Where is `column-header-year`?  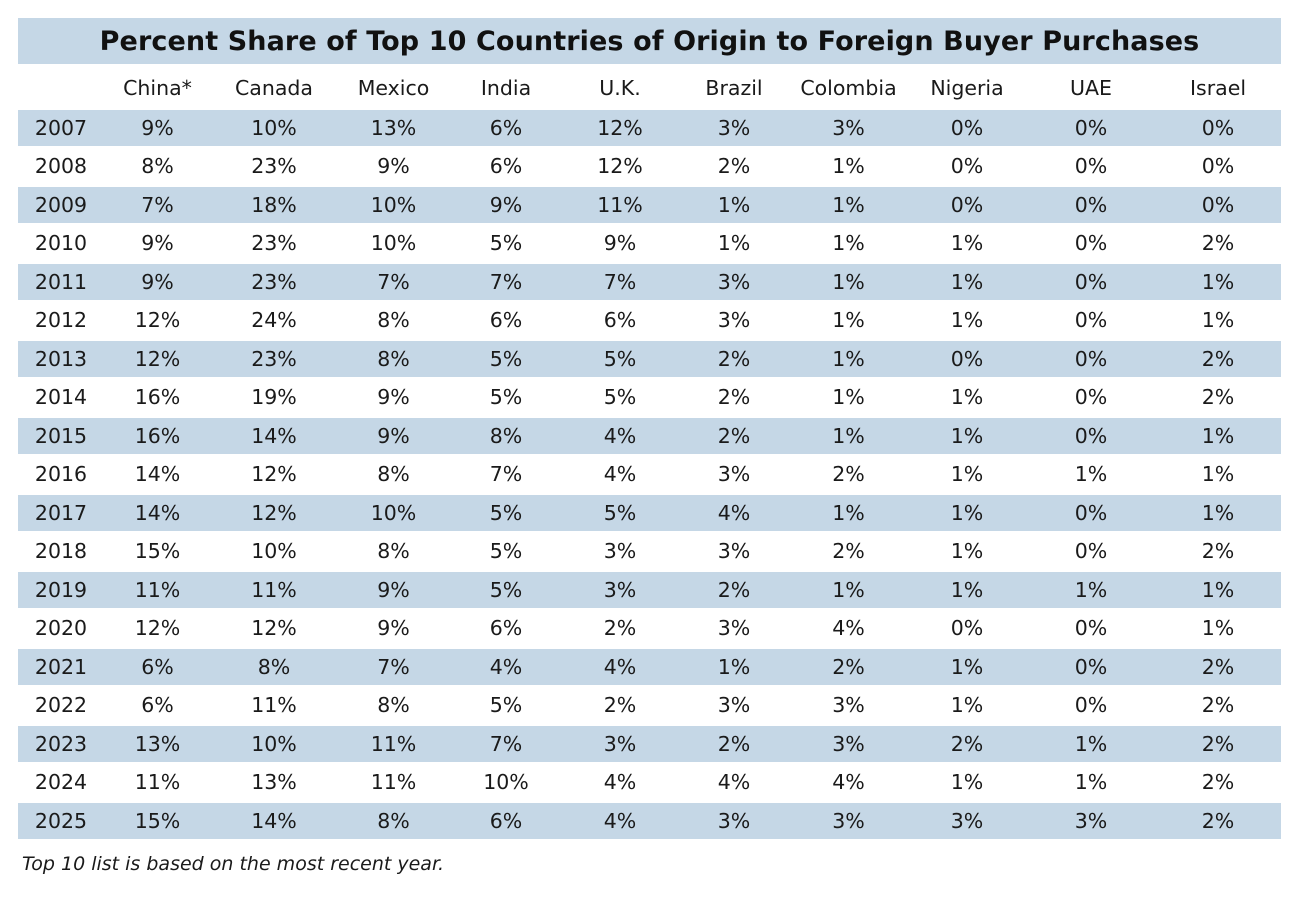 column-header-year is located at coordinates (61, 88).